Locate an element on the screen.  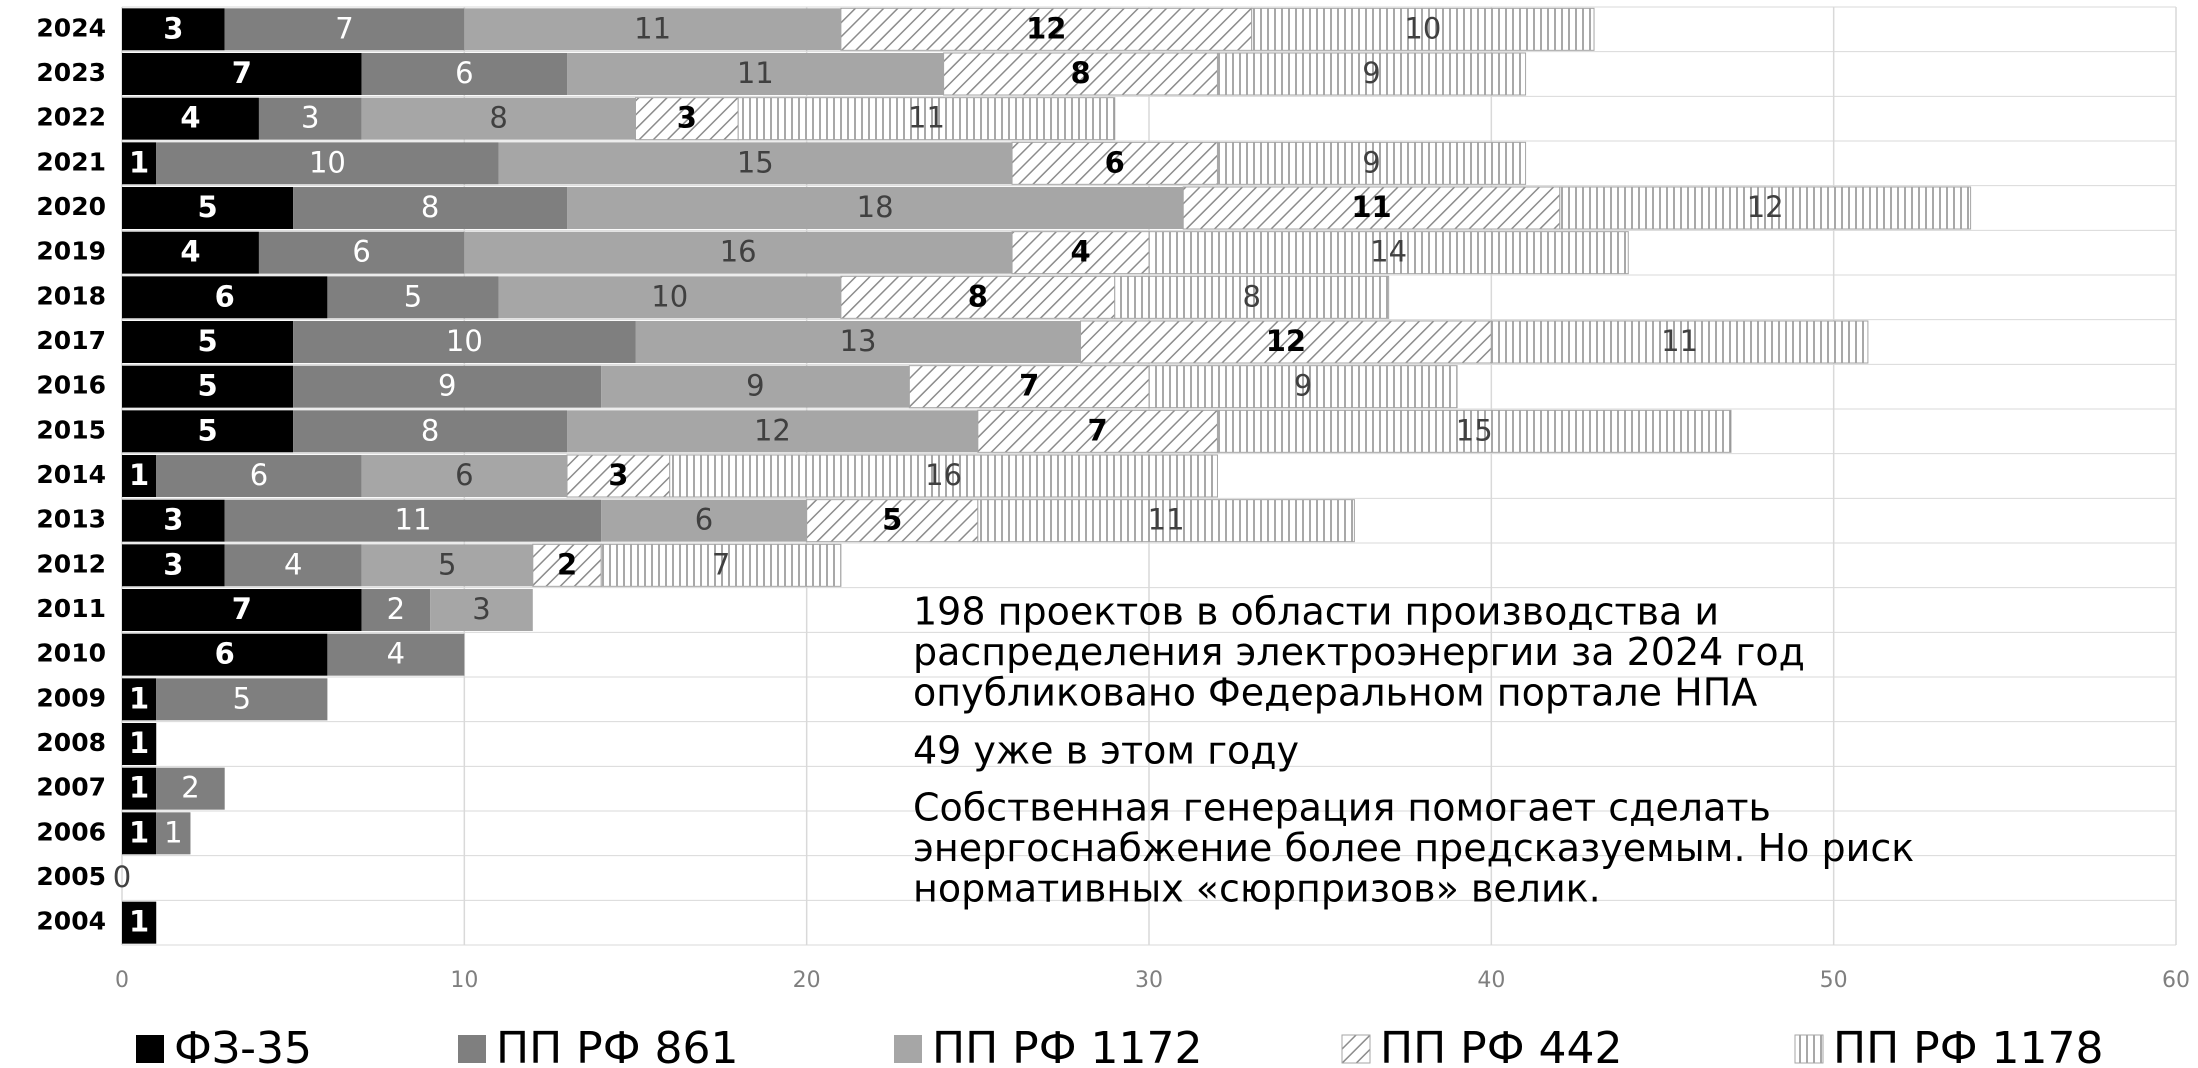
annotation: распределения электроэнергии за 2024 год is located at coordinates (1359, 652).